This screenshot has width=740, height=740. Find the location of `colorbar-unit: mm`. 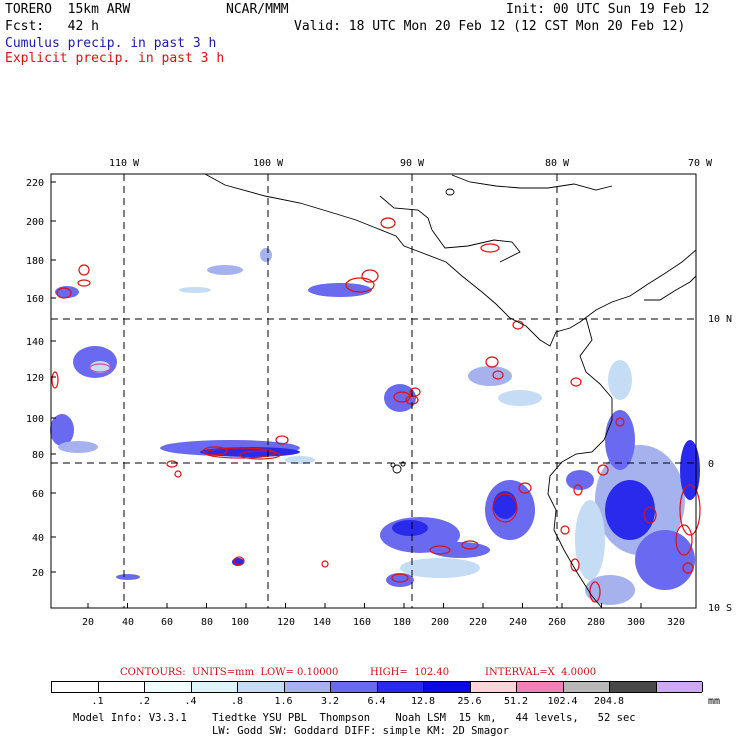

colorbar-unit: mm is located at coordinates (714, 701).